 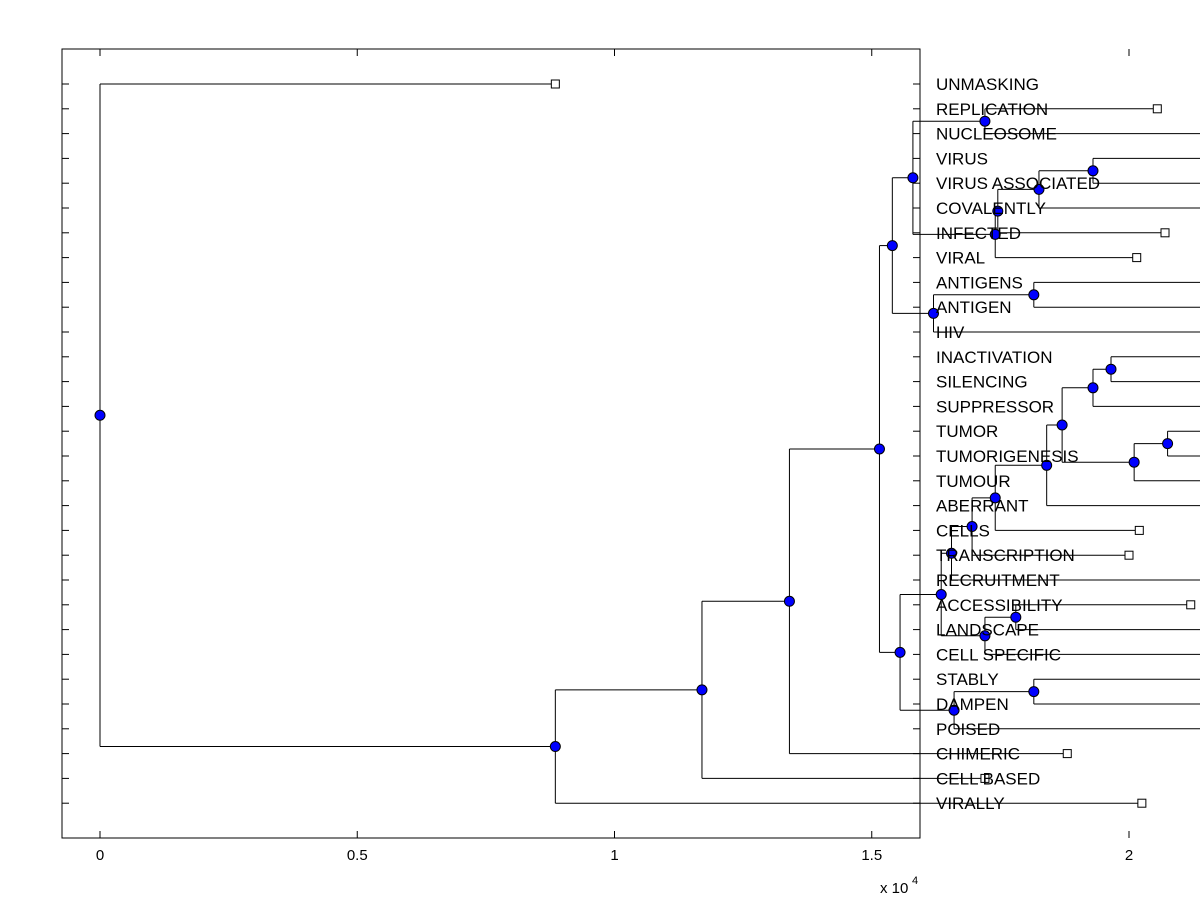 What do you see at coordinates (933, 313) in the screenshot?
I see `merge-node-m_hiv` at bounding box center [933, 313].